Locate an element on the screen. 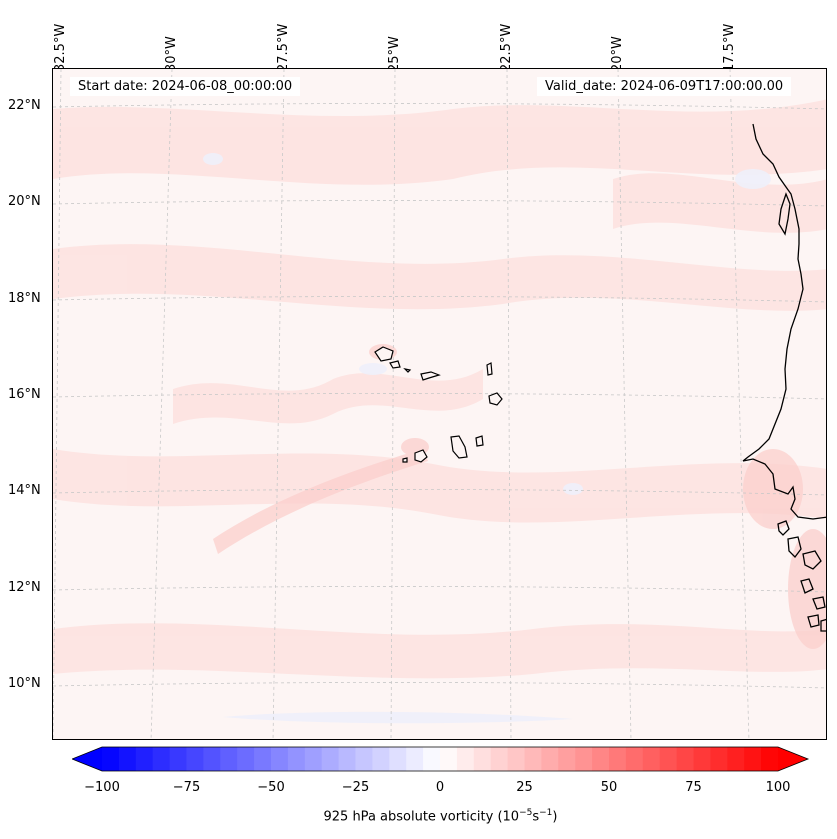  lon-label-17-5w: 17.5°W is located at coordinates (729, 47).